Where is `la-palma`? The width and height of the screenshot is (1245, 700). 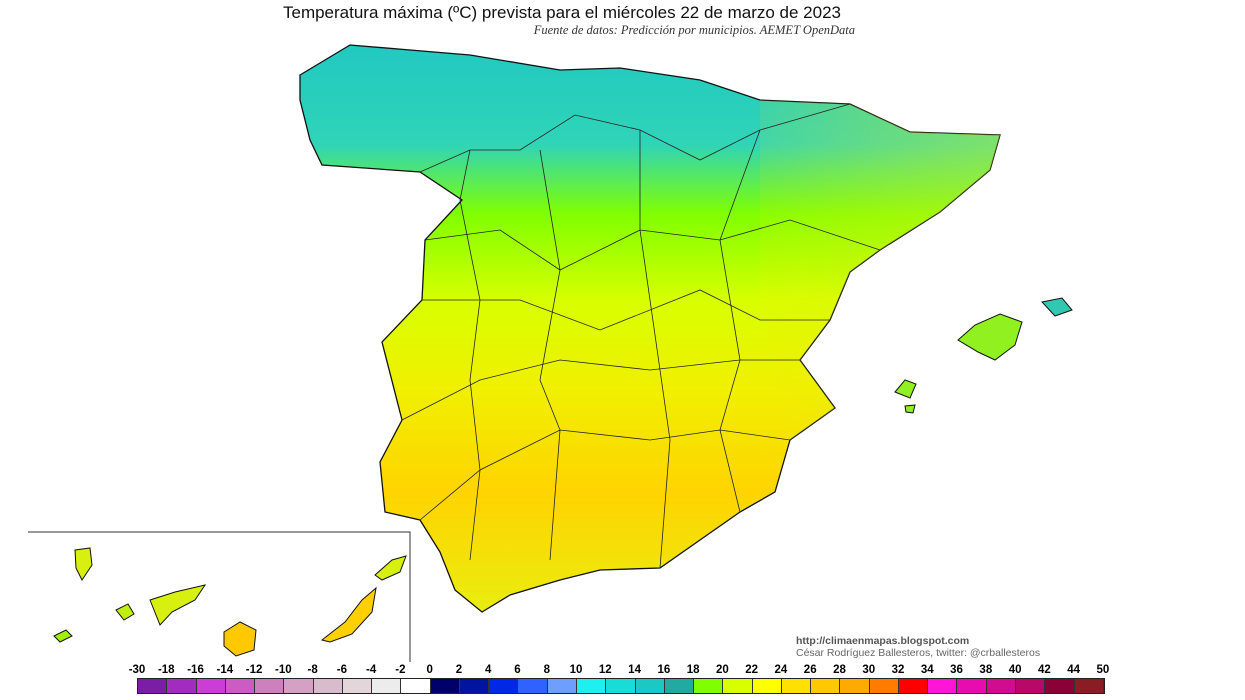
la-palma is located at coordinates (83, 564).